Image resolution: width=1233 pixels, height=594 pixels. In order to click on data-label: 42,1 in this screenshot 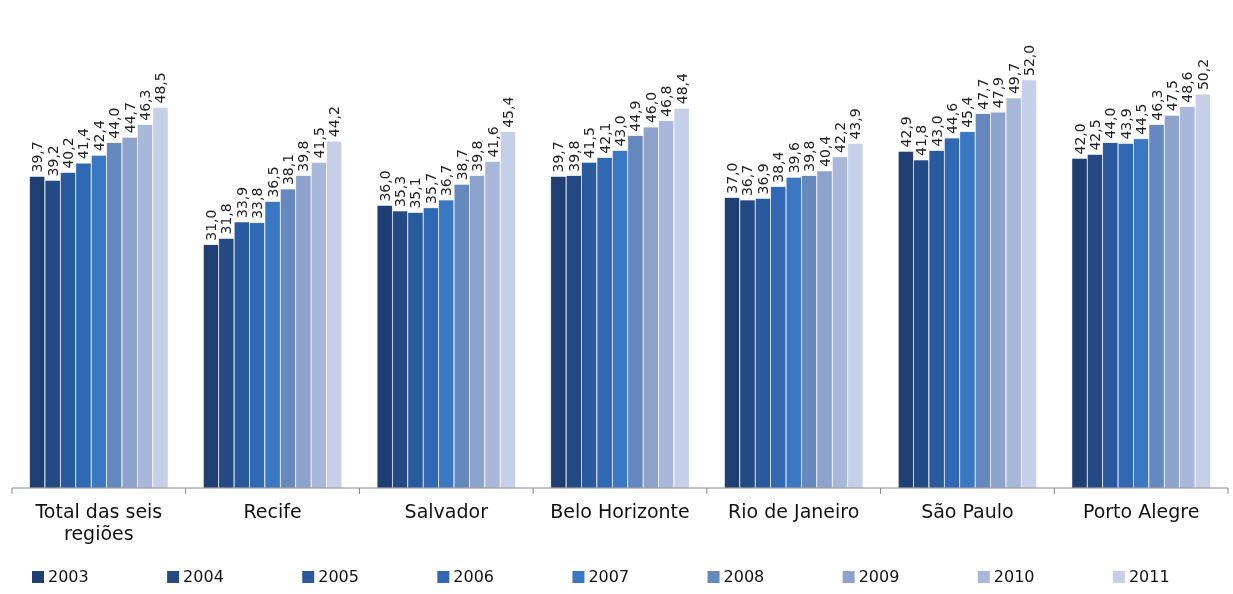, I will do `click(604, 138)`.